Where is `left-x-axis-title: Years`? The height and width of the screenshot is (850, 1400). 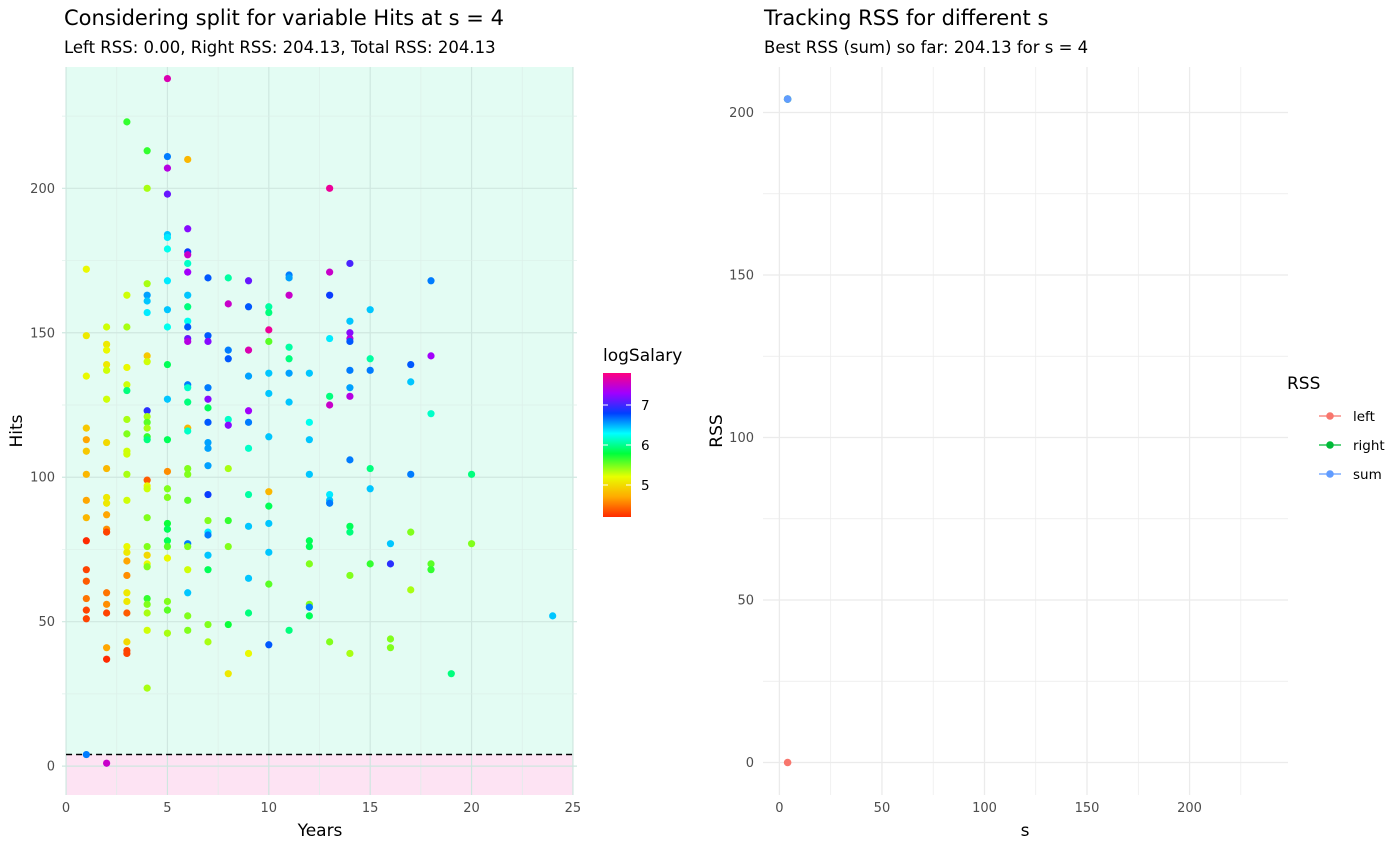 left-x-axis-title: Years is located at coordinates (320, 831).